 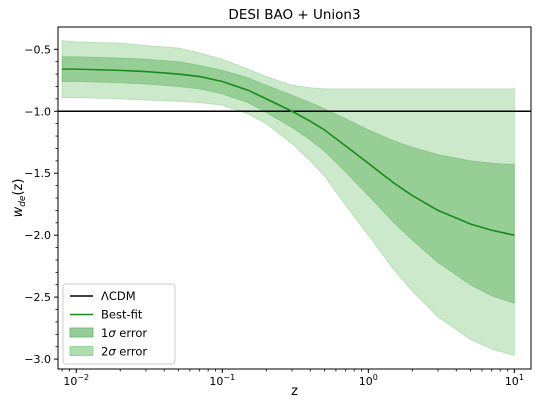 I want to click on y-axis-label-base: w, so click(x=18, y=211).